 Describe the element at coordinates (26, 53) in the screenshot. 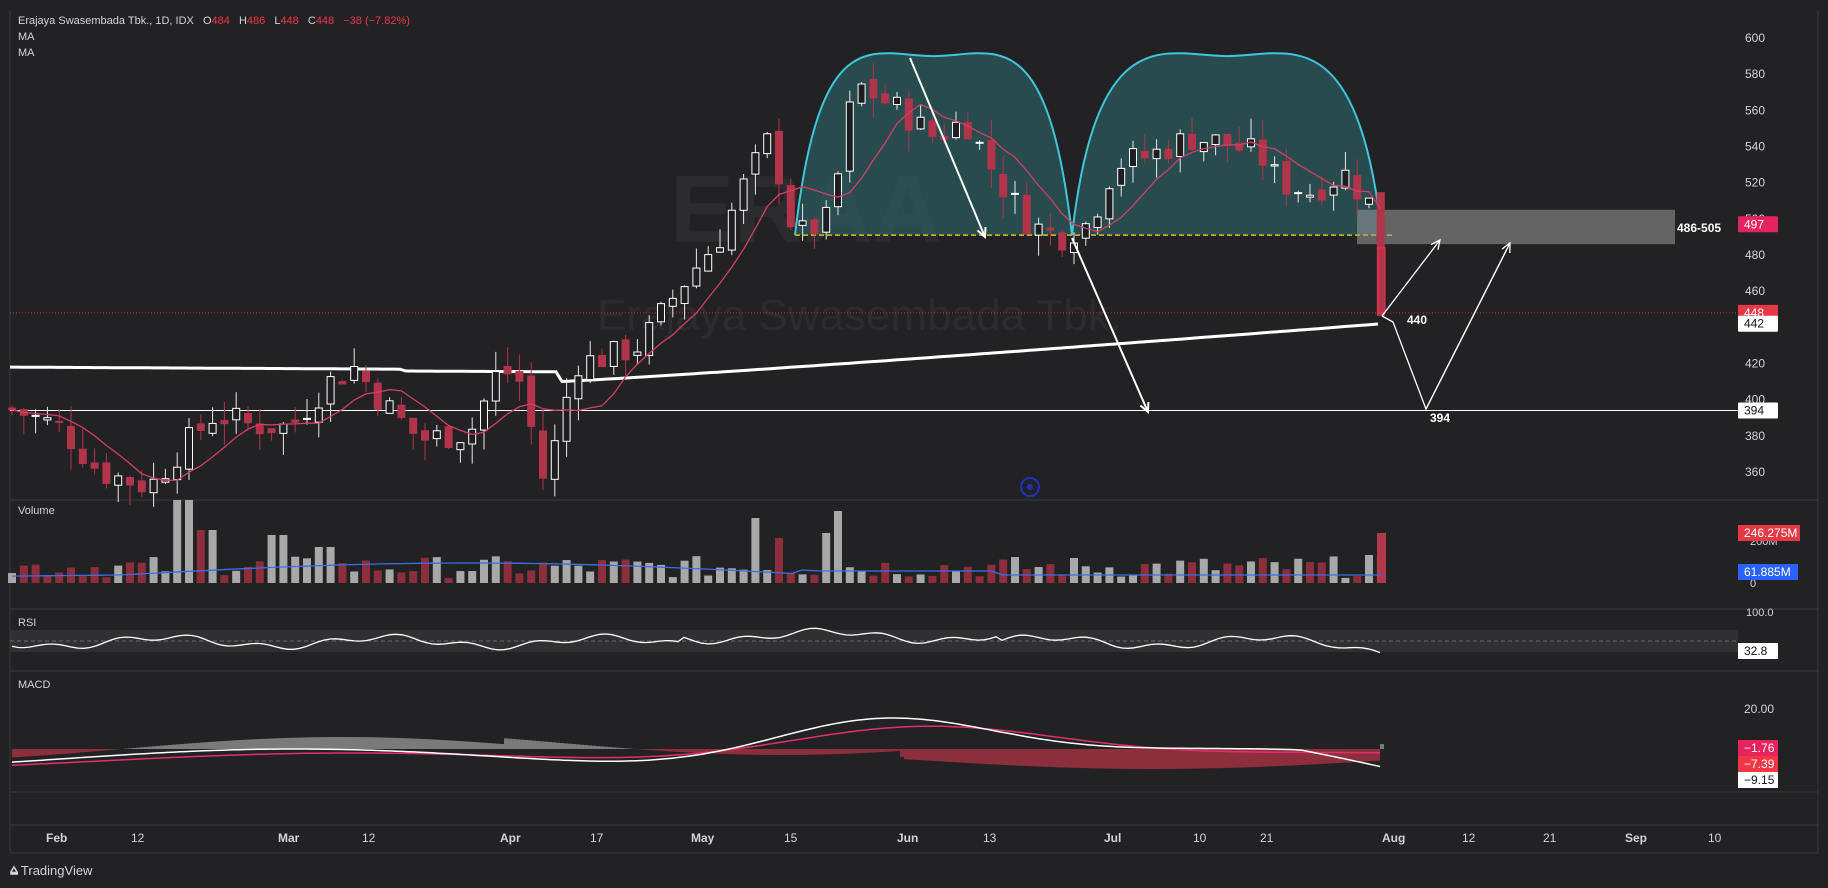

I see `ma-indicator-2: MA` at that location.